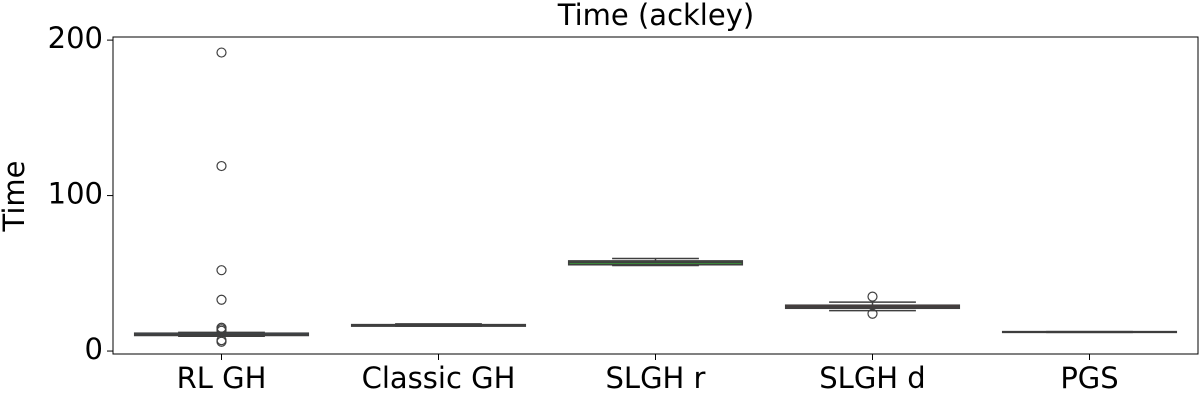  Describe the element at coordinates (439, 378) in the screenshot. I see `x-tick-label: Classic GH` at that location.